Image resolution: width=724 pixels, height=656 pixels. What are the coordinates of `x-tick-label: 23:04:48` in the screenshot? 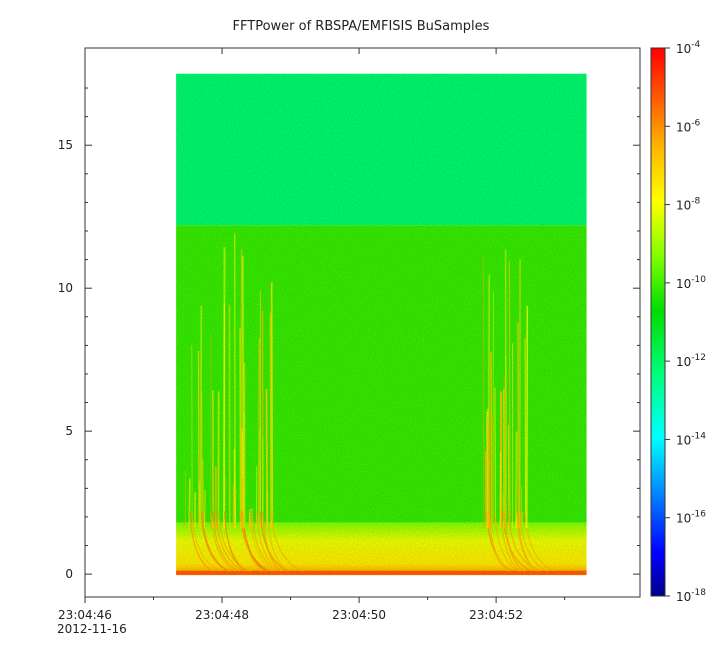 It's located at (222, 615).